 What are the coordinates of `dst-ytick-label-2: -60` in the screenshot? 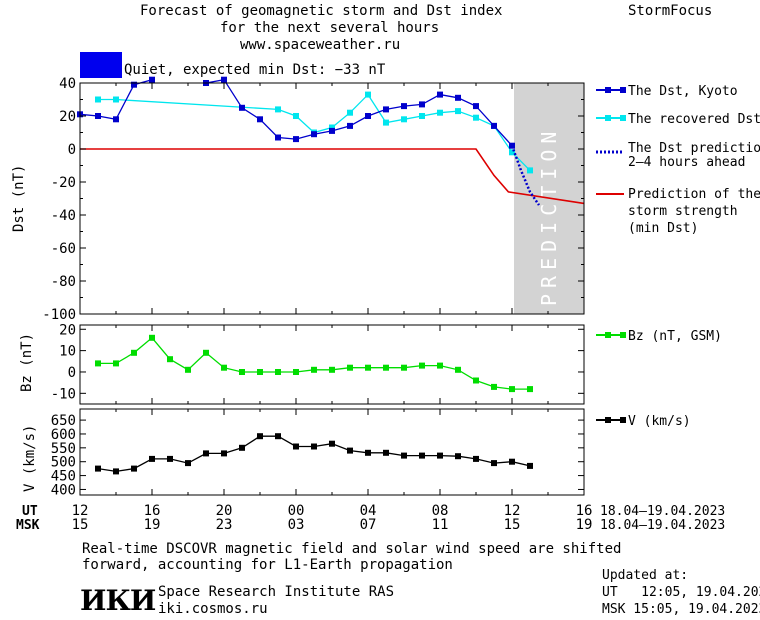 It's located at (63, 249).